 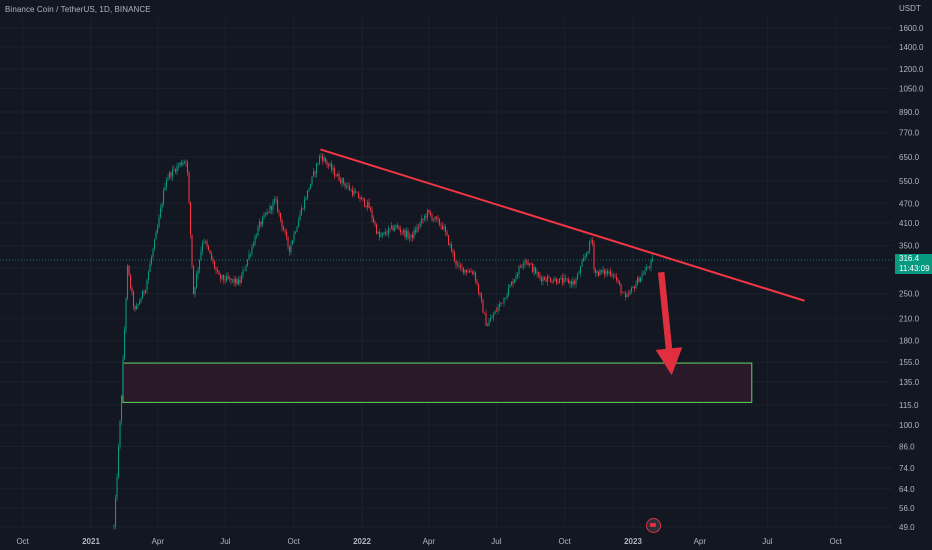 What do you see at coordinates (907, 508) in the screenshot?
I see `price-tick-label: 56.0` at bounding box center [907, 508].